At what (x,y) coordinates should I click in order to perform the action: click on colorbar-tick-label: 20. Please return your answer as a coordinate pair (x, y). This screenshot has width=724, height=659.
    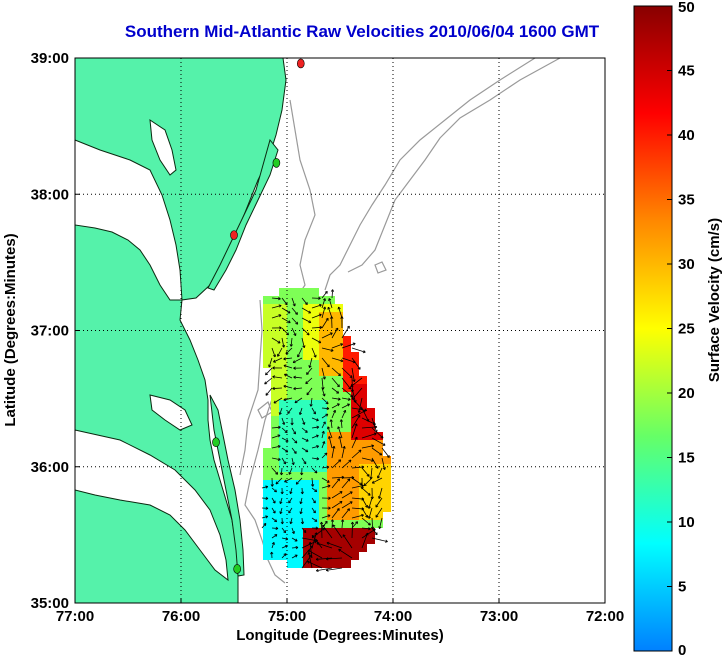
    Looking at the image, I should click on (686, 393).